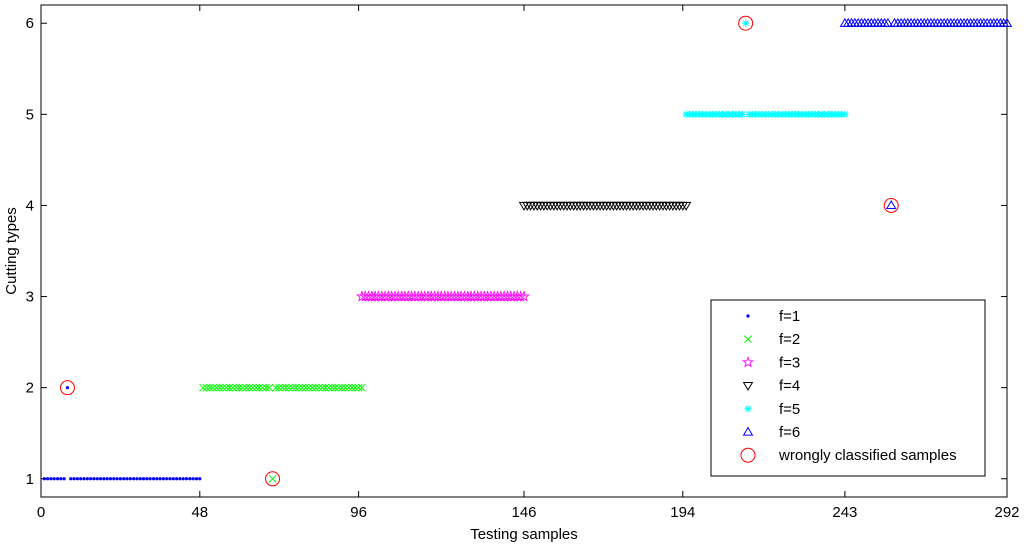  What do you see at coordinates (682, 512) in the screenshot?
I see `x-tick-label: 194` at bounding box center [682, 512].